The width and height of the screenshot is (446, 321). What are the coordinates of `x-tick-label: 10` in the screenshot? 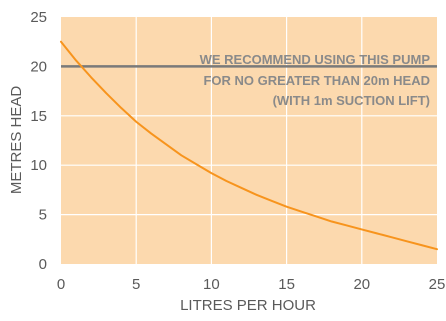 It's located at (211, 284).